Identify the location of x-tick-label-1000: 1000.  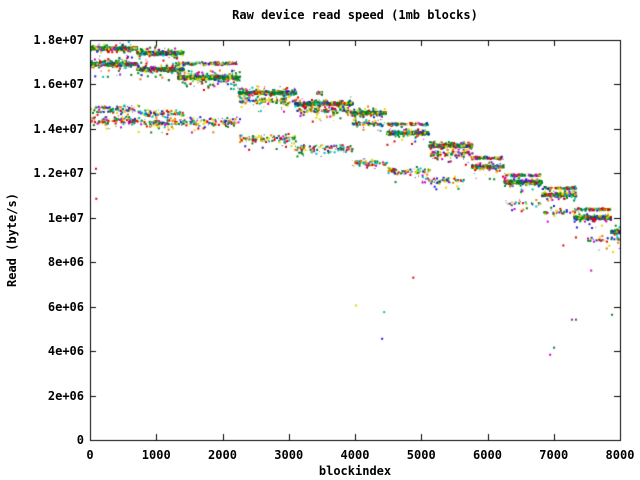
(156, 455).